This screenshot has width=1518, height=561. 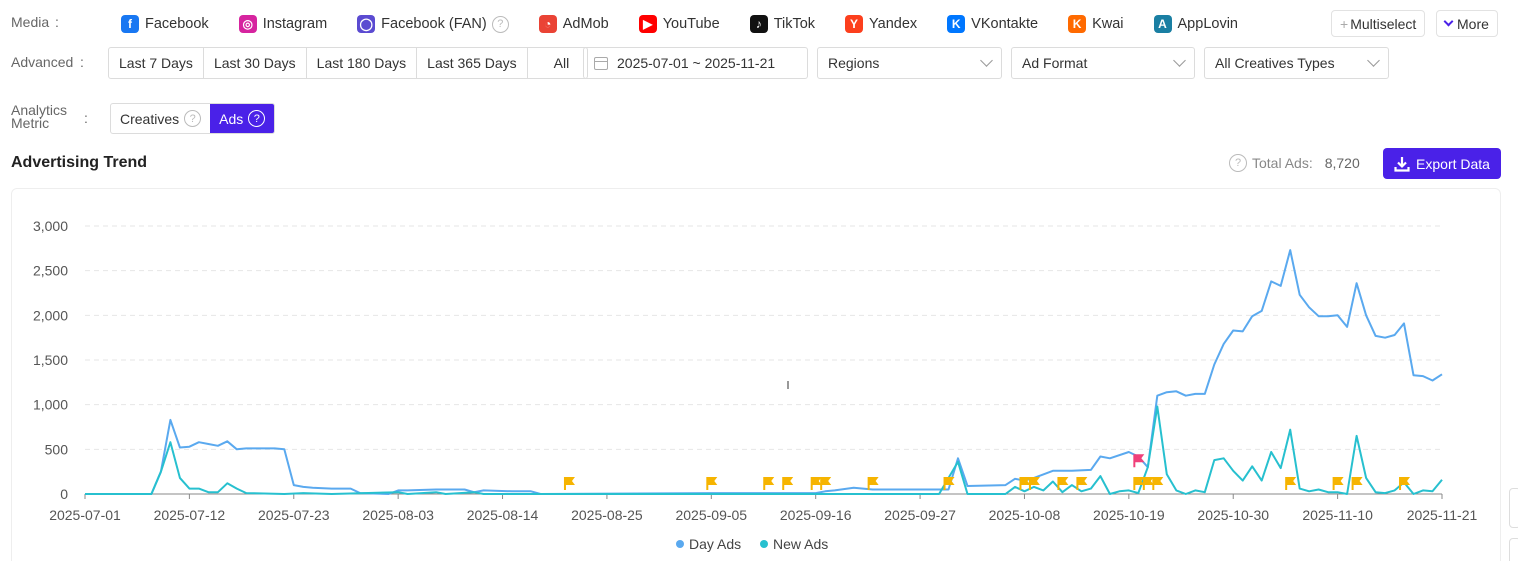 I want to click on media-filter-yandex: Y Yandex, so click(x=881, y=24).